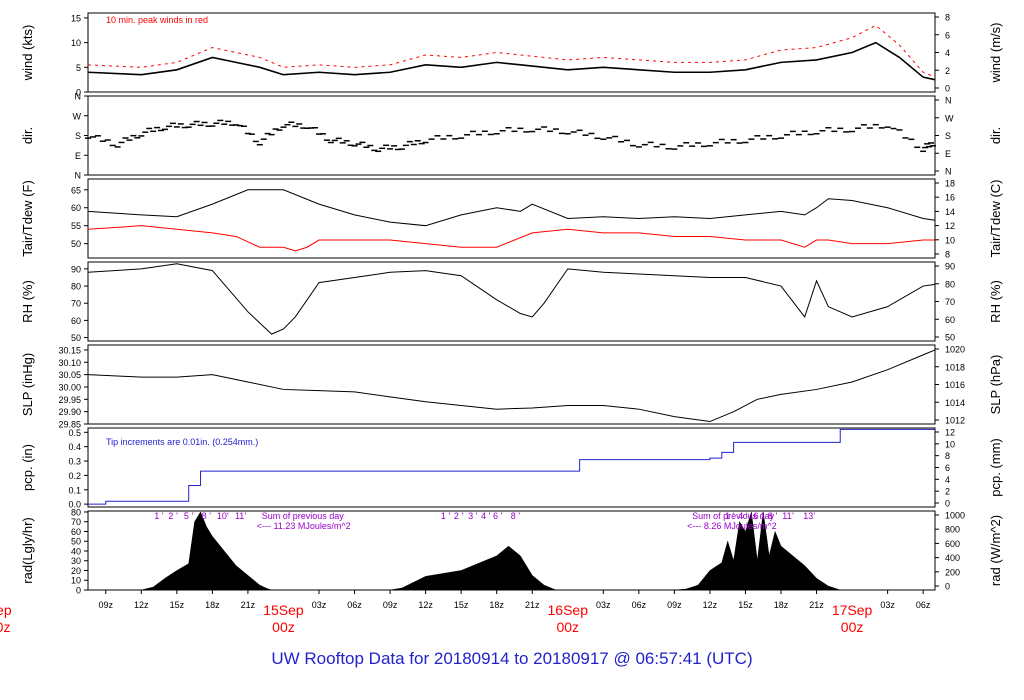  I want to click on left-tick-label: 0.4, so click(74, 447).